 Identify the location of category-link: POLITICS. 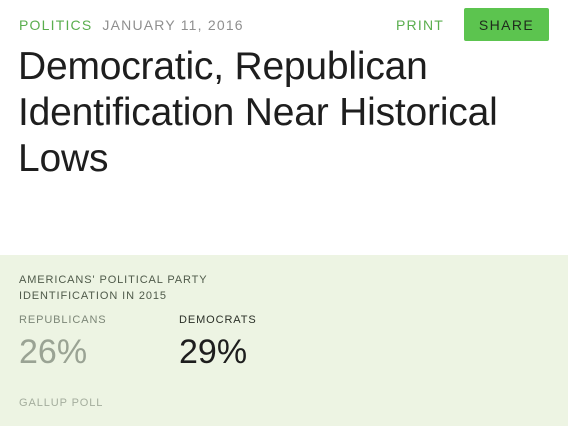
(56, 24).